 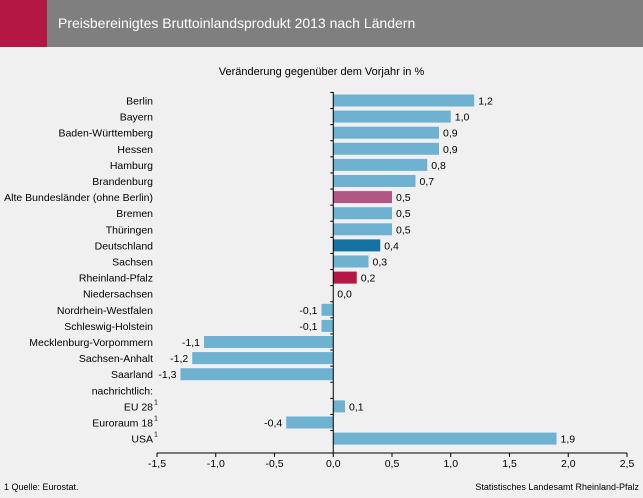 I want to click on category-label: Bayern, so click(x=136, y=118).